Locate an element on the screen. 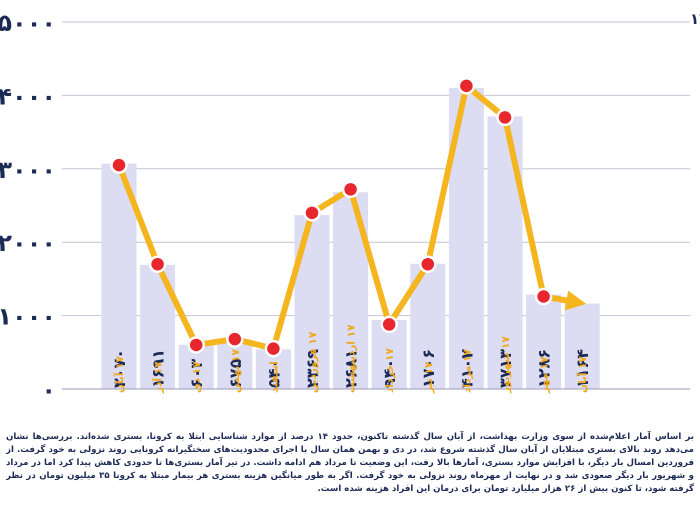 This screenshot has height=511, width=700. category-label: ۱۷ شهریور is located at coordinates (506, 365).